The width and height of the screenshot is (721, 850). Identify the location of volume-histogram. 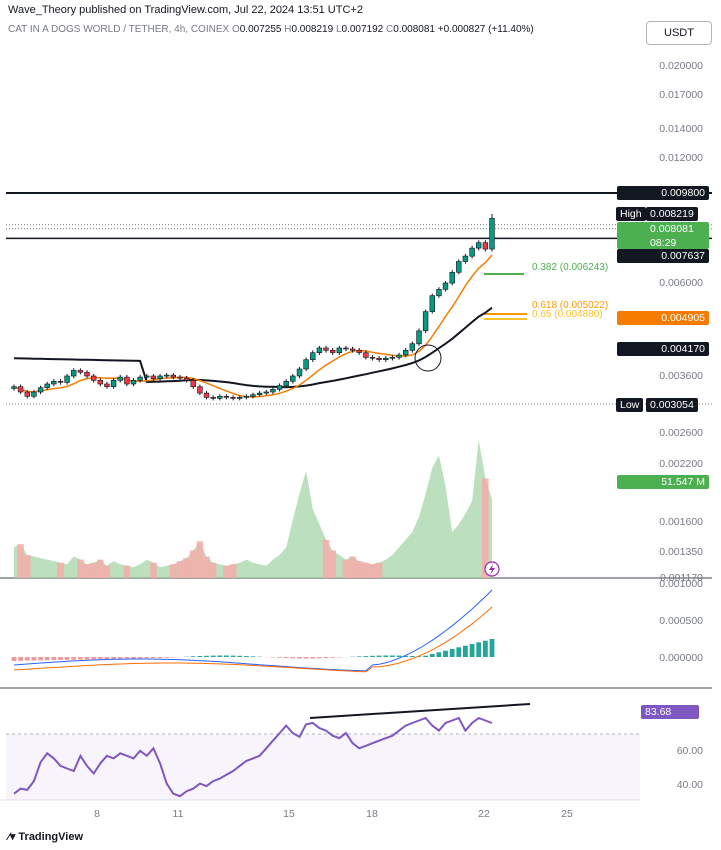
(253, 509).